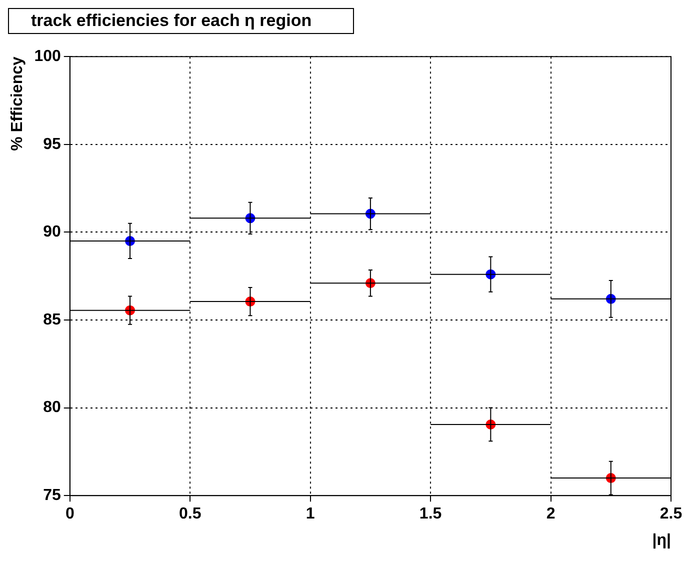 The image size is (691, 562). What do you see at coordinates (69, 514) in the screenshot?
I see `x-tick-label: 0` at bounding box center [69, 514].